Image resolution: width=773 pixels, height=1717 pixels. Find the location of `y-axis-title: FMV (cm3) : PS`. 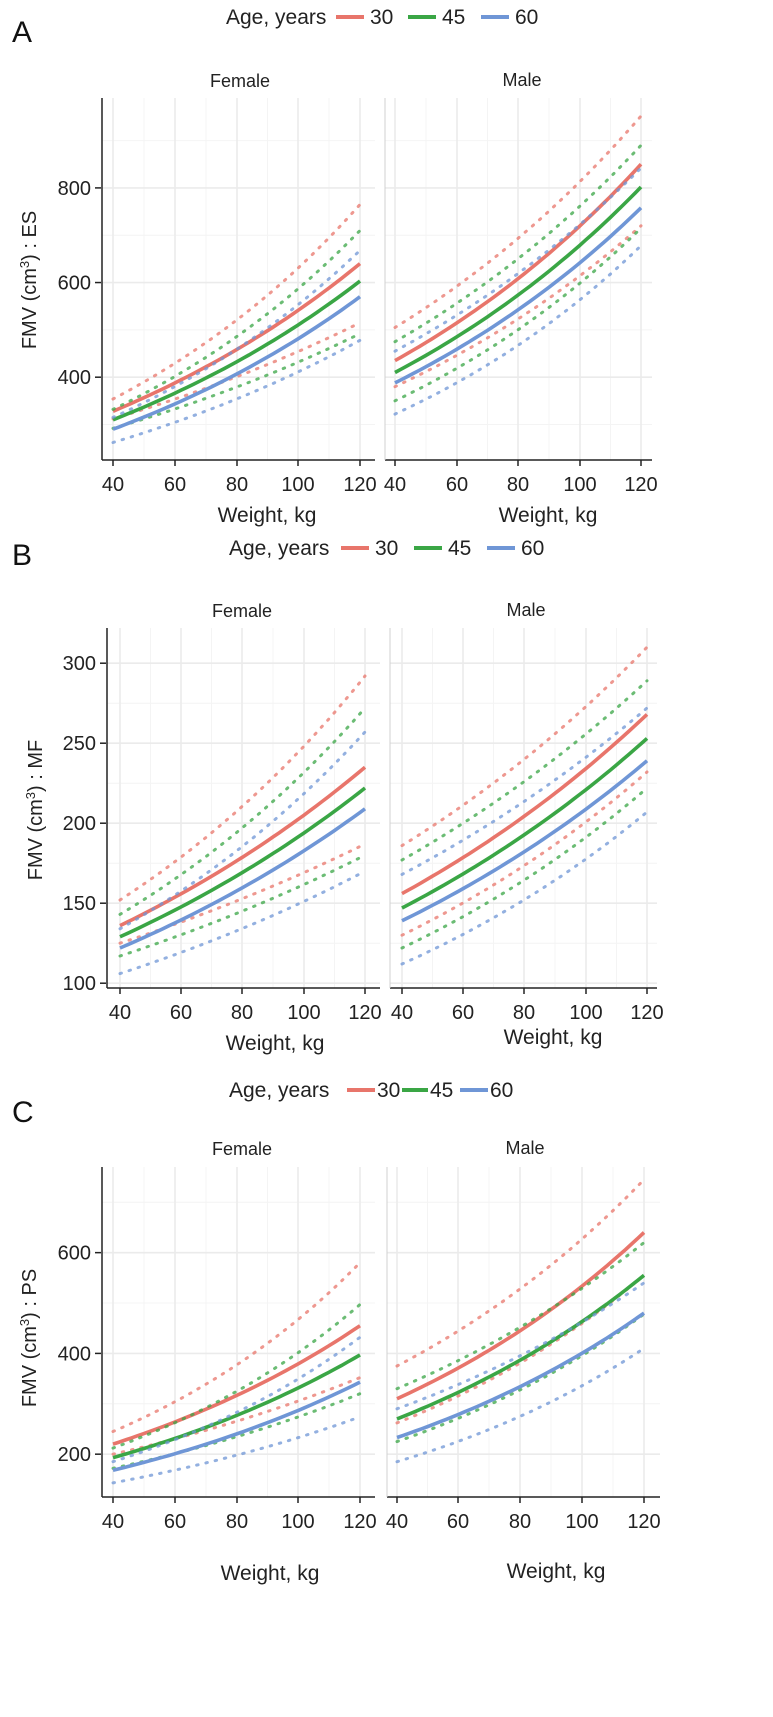

y-axis-title: FMV (cm3) : PS is located at coordinates (29, 1338).